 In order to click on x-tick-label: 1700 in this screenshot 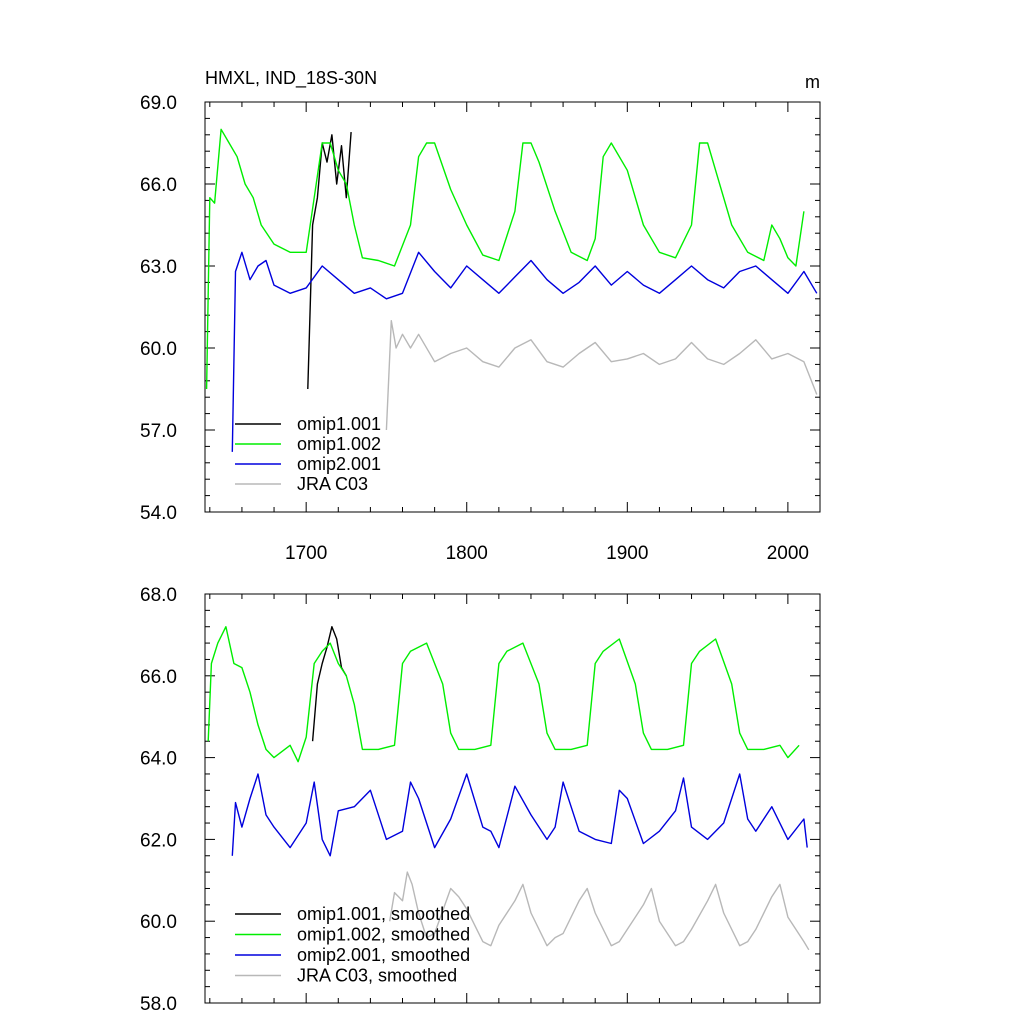, I will do `click(306, 553)`.